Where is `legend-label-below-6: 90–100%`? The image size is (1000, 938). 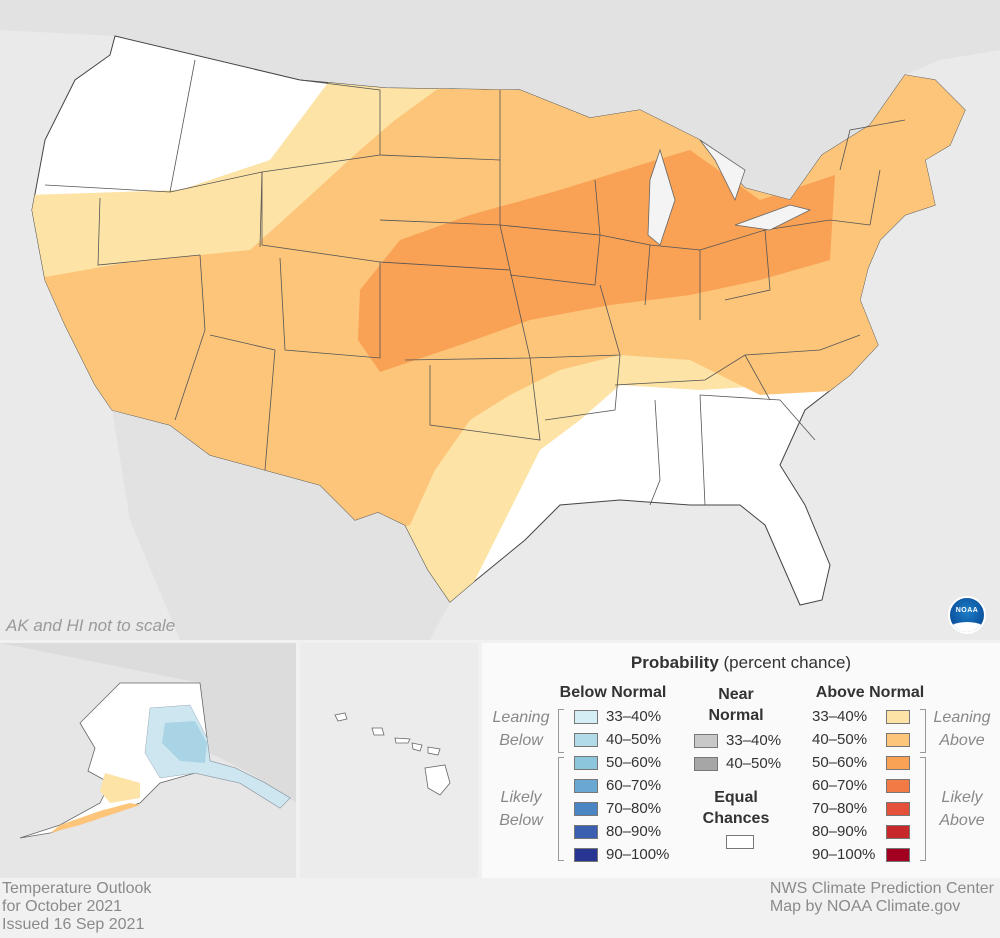
legend-label-below-6: 90–100% is located at coordinates (638, 854).